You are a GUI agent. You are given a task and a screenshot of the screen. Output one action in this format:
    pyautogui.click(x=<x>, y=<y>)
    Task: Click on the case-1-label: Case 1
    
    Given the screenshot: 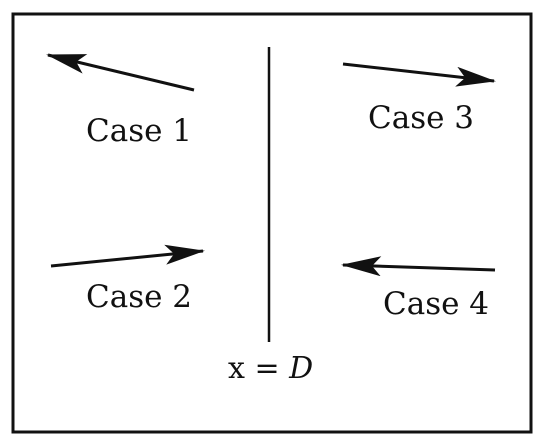 What is the action you would take?
    pyautogui.click(x=139, y=131)
    